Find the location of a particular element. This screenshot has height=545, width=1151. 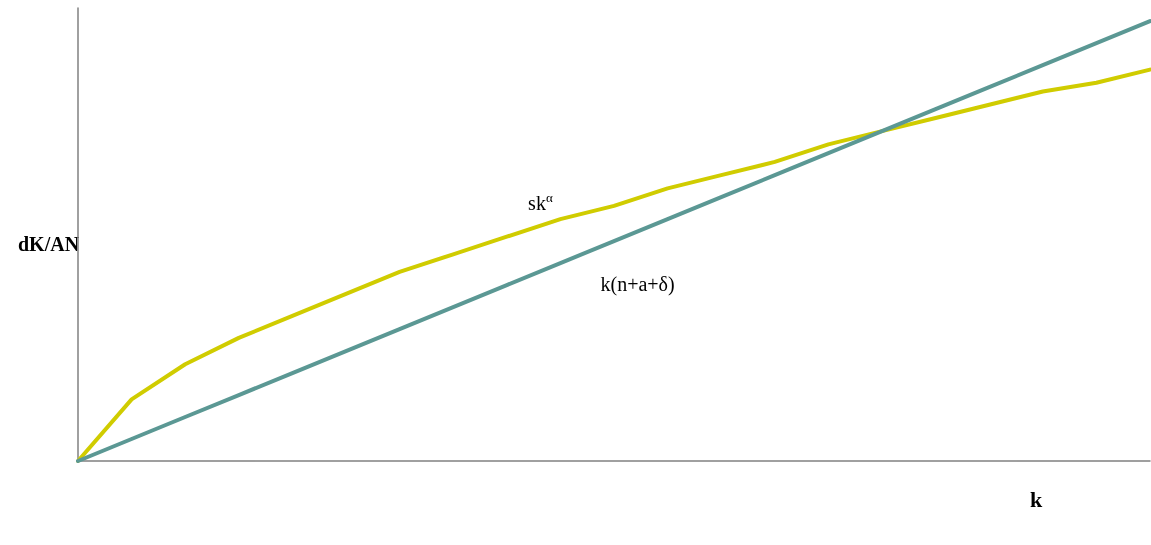

x-axis-title: k is located at coordinates (1036, 499).